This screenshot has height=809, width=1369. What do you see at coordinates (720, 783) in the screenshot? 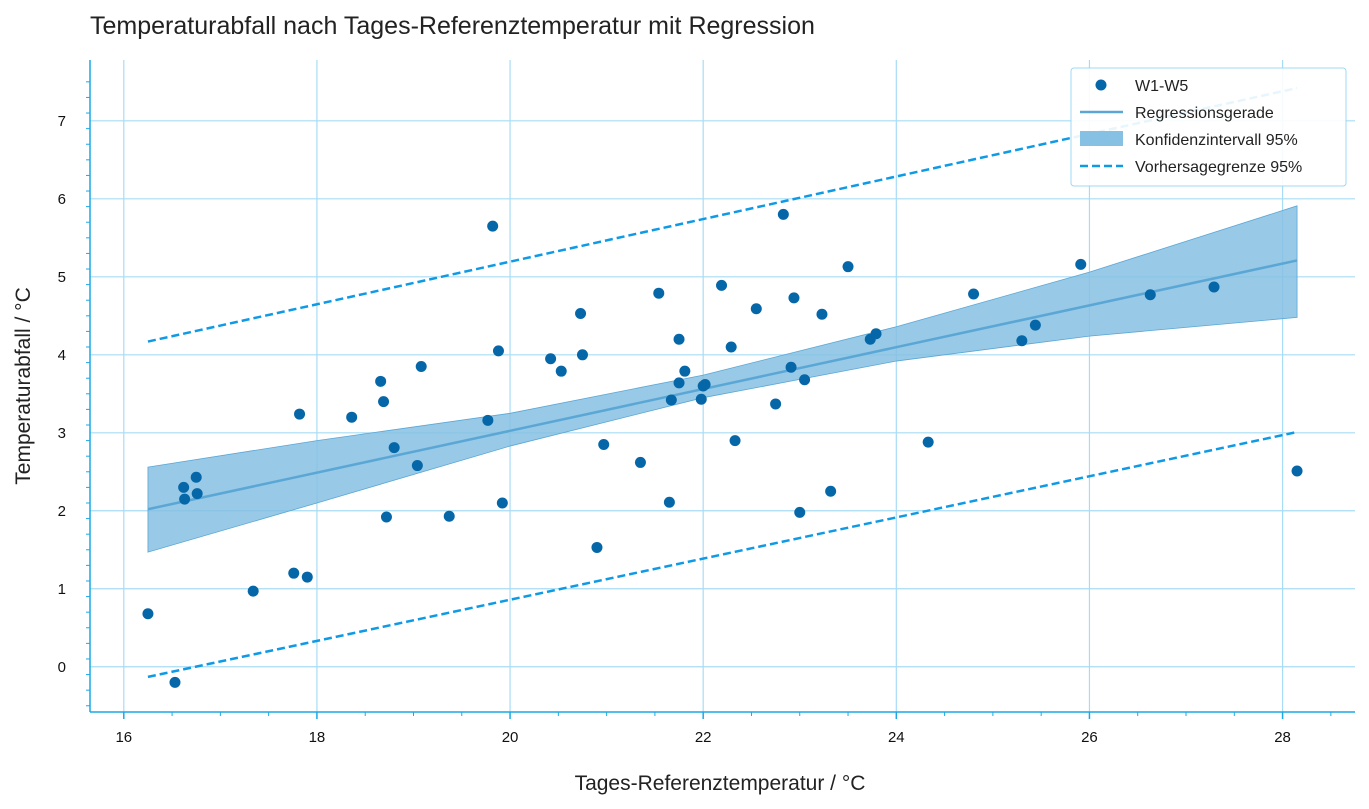
I see `x-axis-label: Tages-Referenztemperatur / °C` at bounding box center [720, 783].